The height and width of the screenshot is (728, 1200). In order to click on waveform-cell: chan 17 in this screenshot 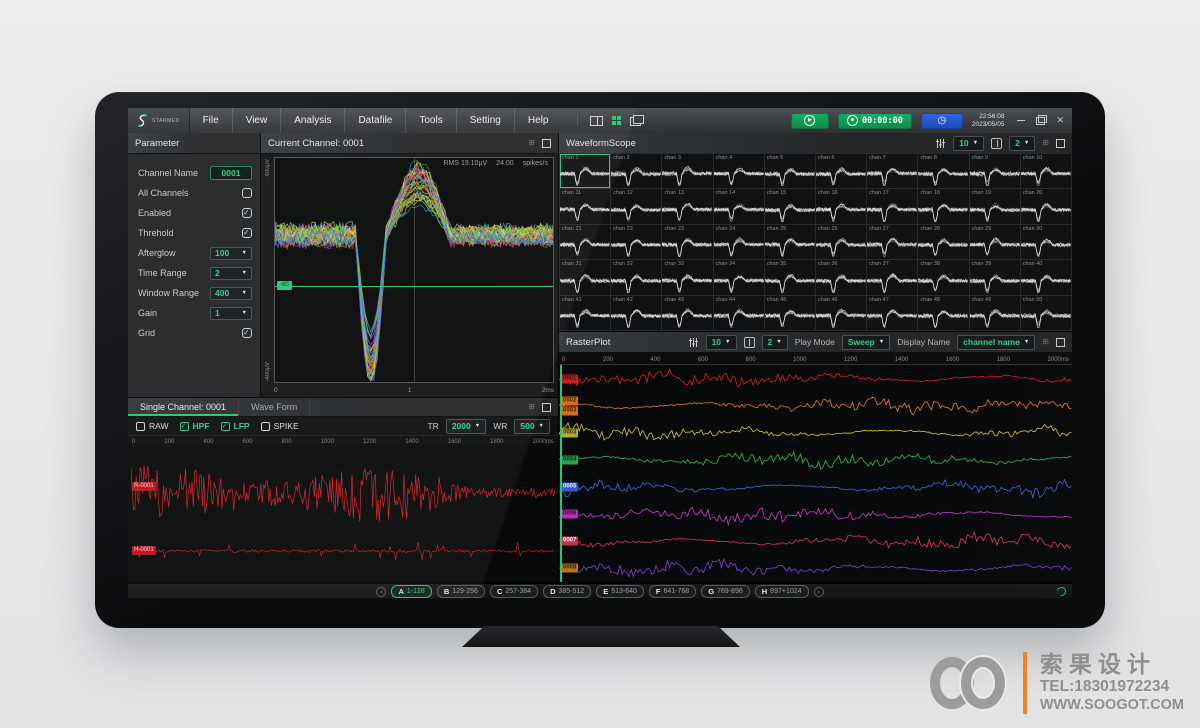, I will do `click(892, 206)`.